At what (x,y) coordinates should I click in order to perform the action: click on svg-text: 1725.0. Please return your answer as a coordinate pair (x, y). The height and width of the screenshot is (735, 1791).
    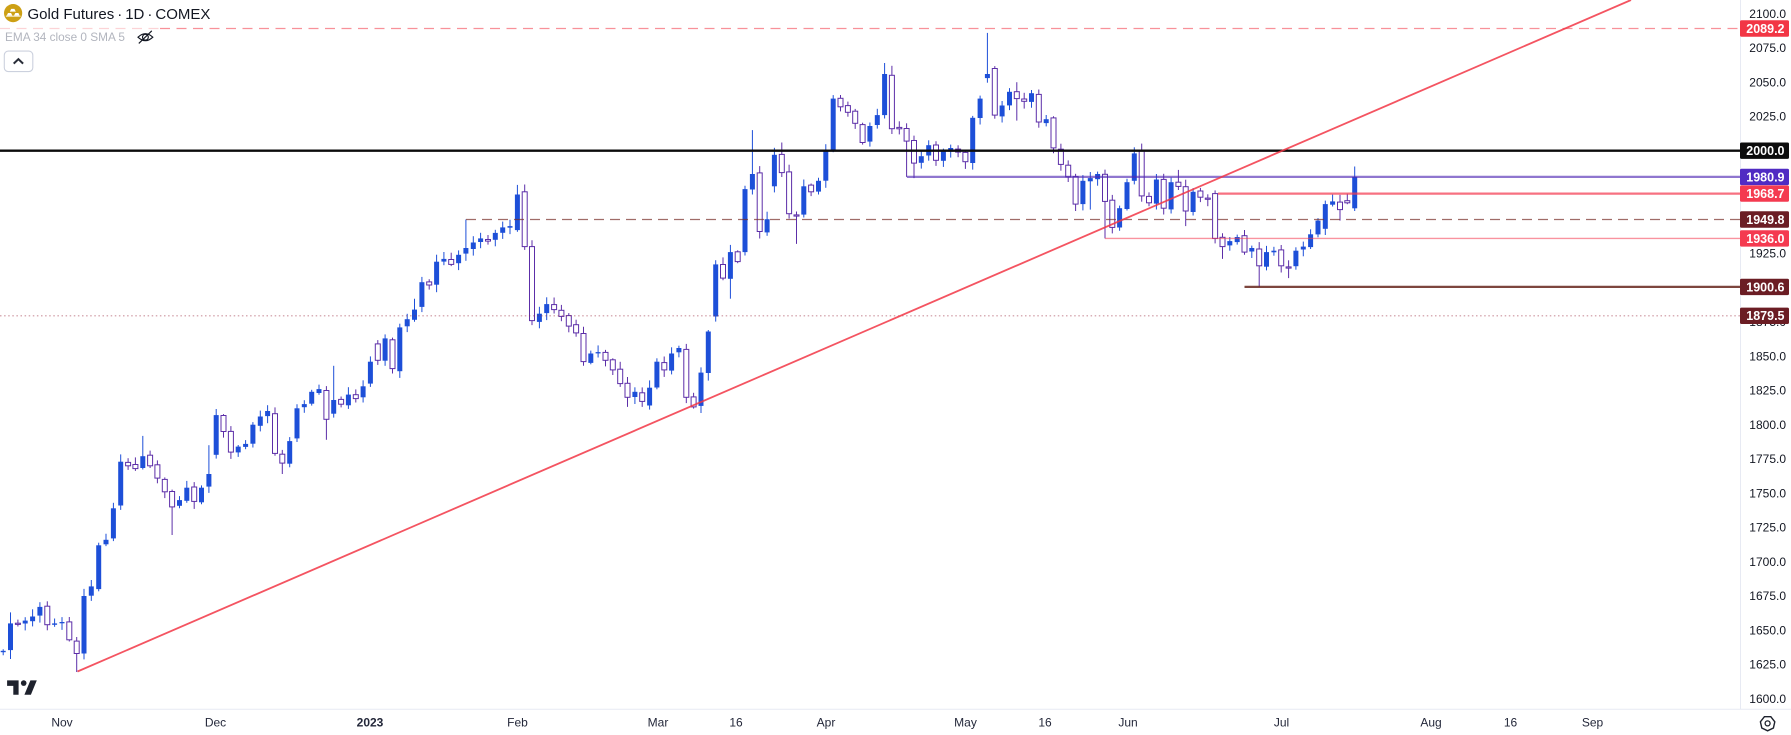
    Looking at the image, I should click on (1767, 528).